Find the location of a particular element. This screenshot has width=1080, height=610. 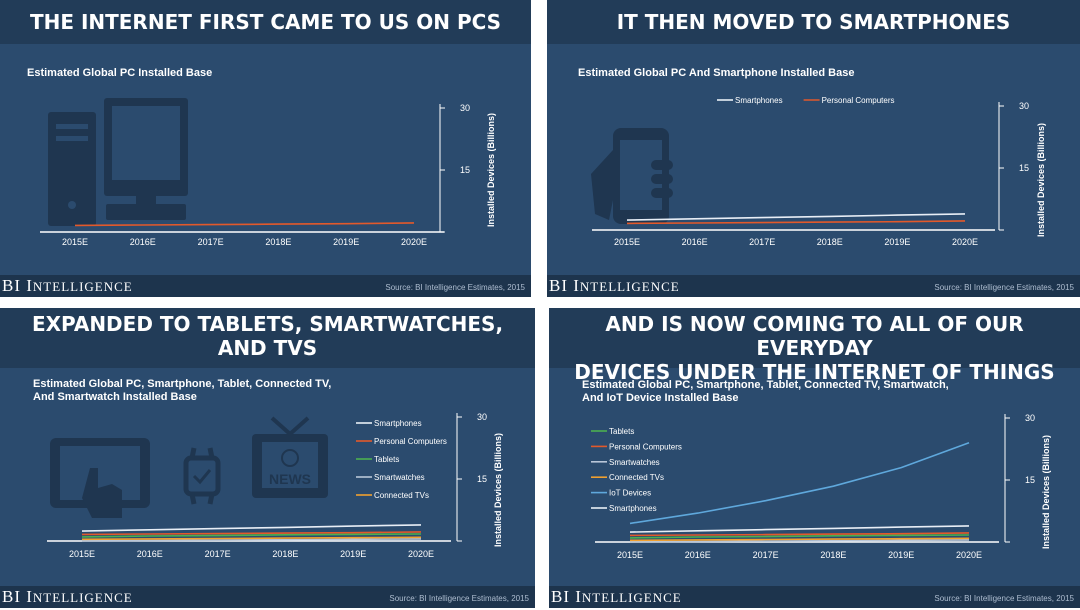

desktop-computer-icon is located at coordinates (118, 162).